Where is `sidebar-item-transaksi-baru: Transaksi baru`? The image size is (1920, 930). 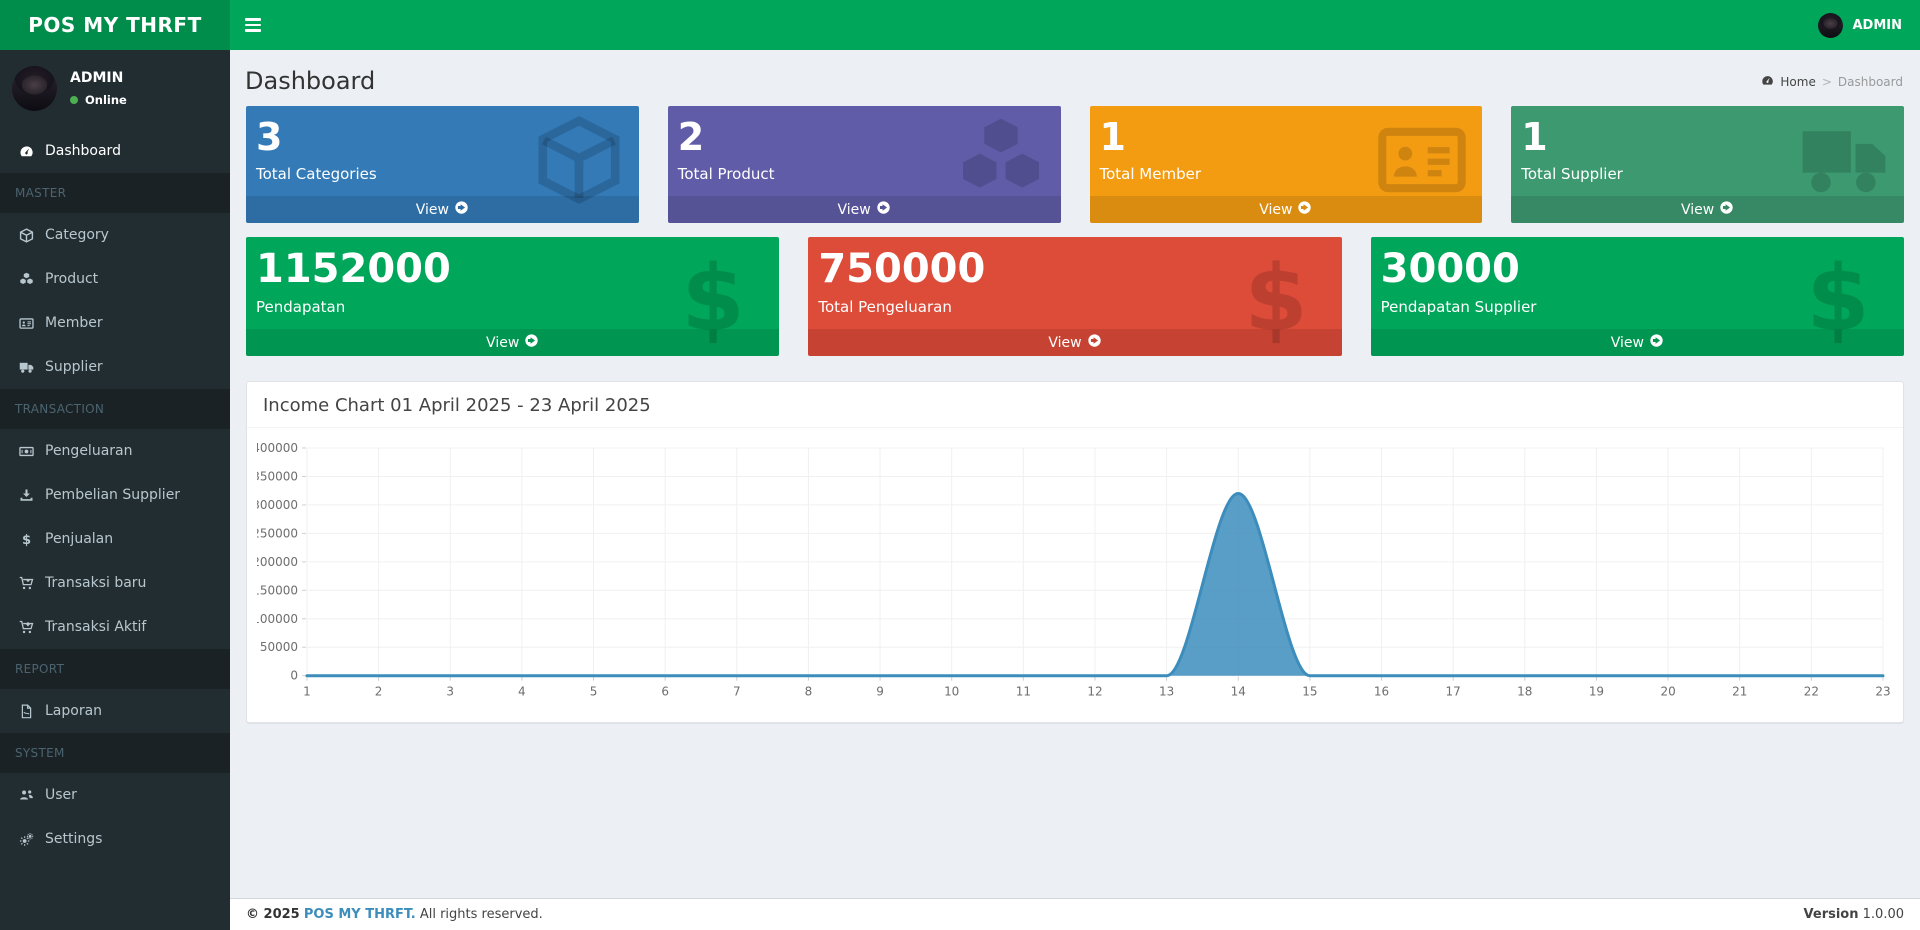
sidebar-item-transaksi-baru: Transaksi baru is located at coordinates (115, 583).